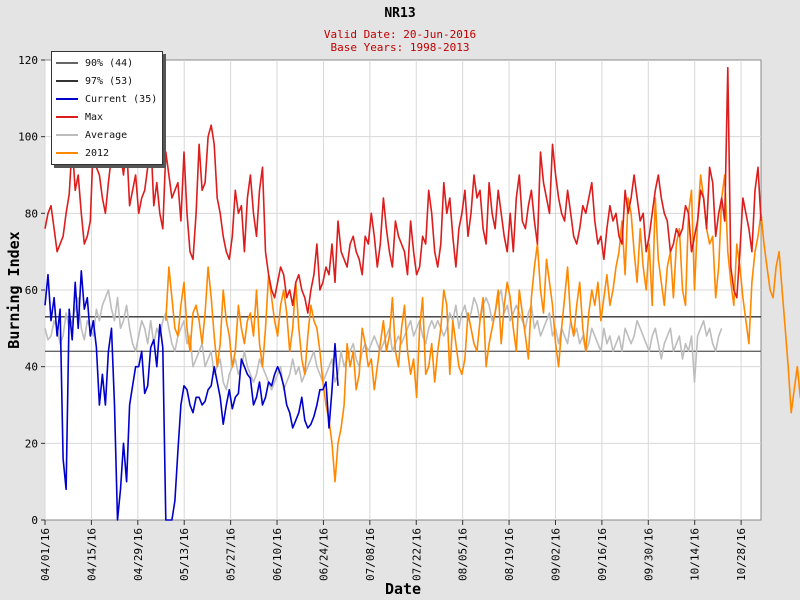 This screenshot has width=800, height=600. I want to click on x-tick-label: 07/08/16, so click(370, 554).